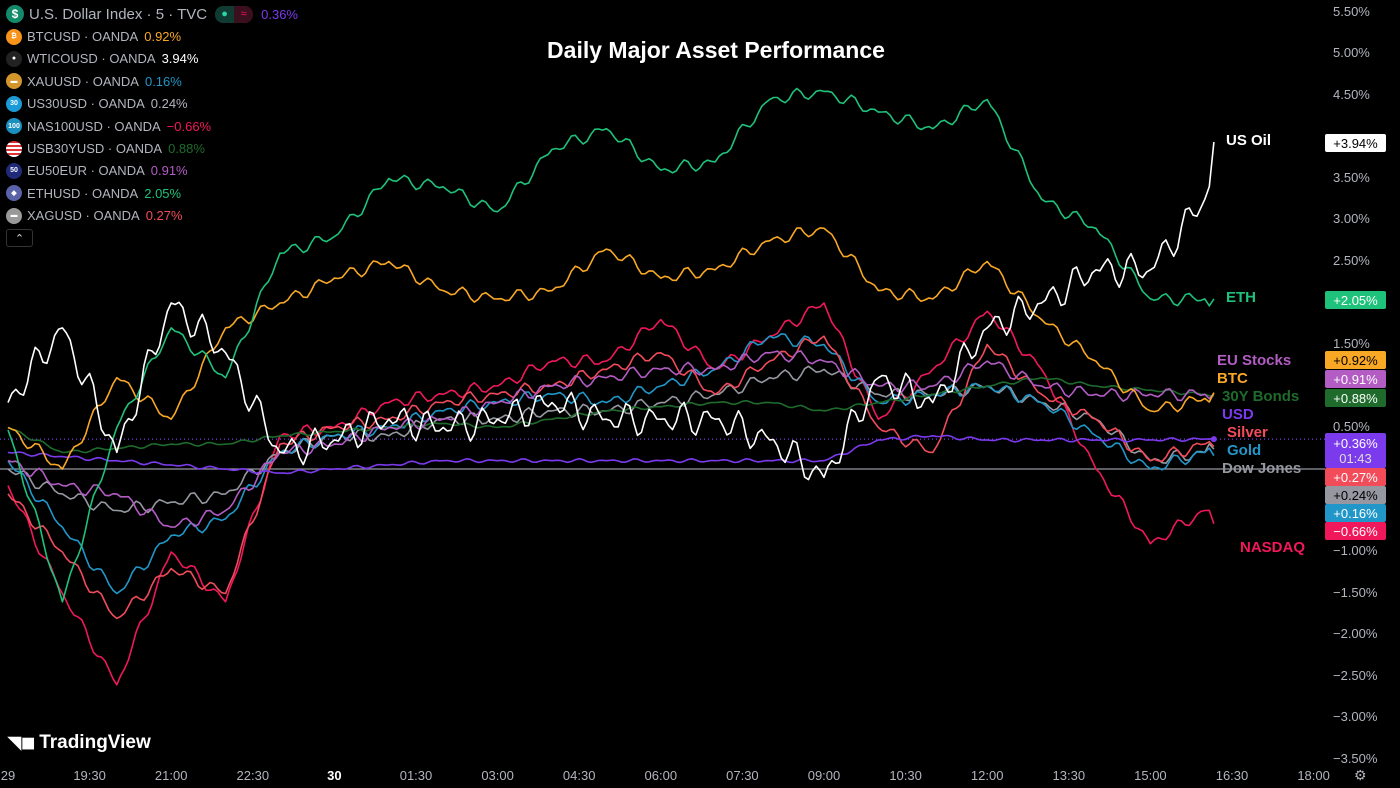 The width and height of the screenshot is (1400, 788). Describe the element at coordinates (1355, 633) in the screenshot. I see `y-tick-label: −2.00%` at that location.